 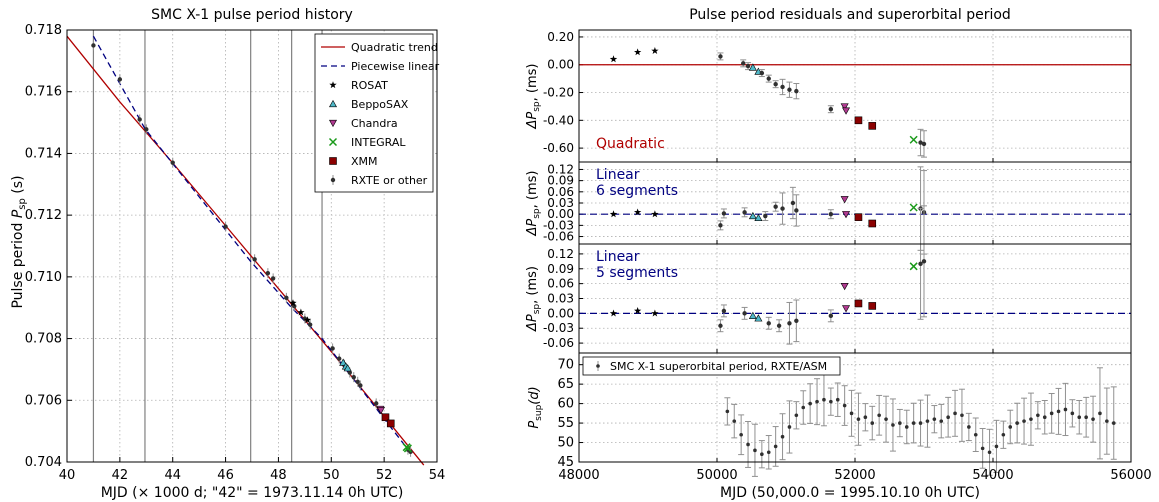 What do you see at coordinates (565, 365) in the screenshot?
I see `right-y-tick-label: 70` at bounding box center [565, 365].